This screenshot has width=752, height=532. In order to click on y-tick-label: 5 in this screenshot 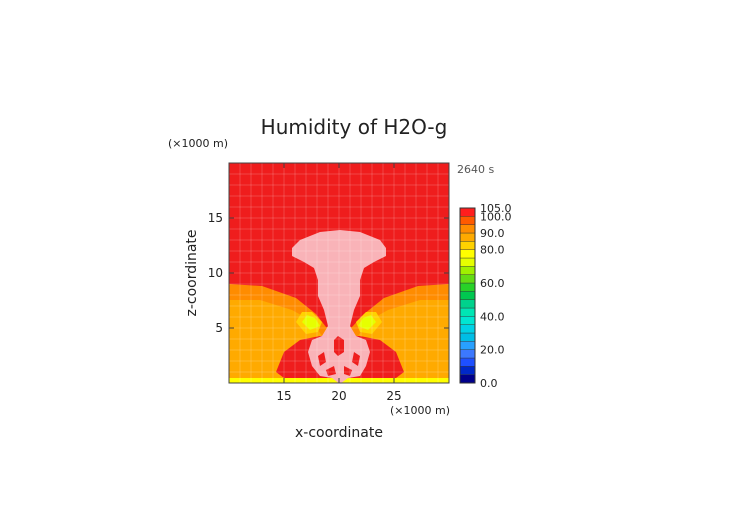, I will do `click(219, 328)`.